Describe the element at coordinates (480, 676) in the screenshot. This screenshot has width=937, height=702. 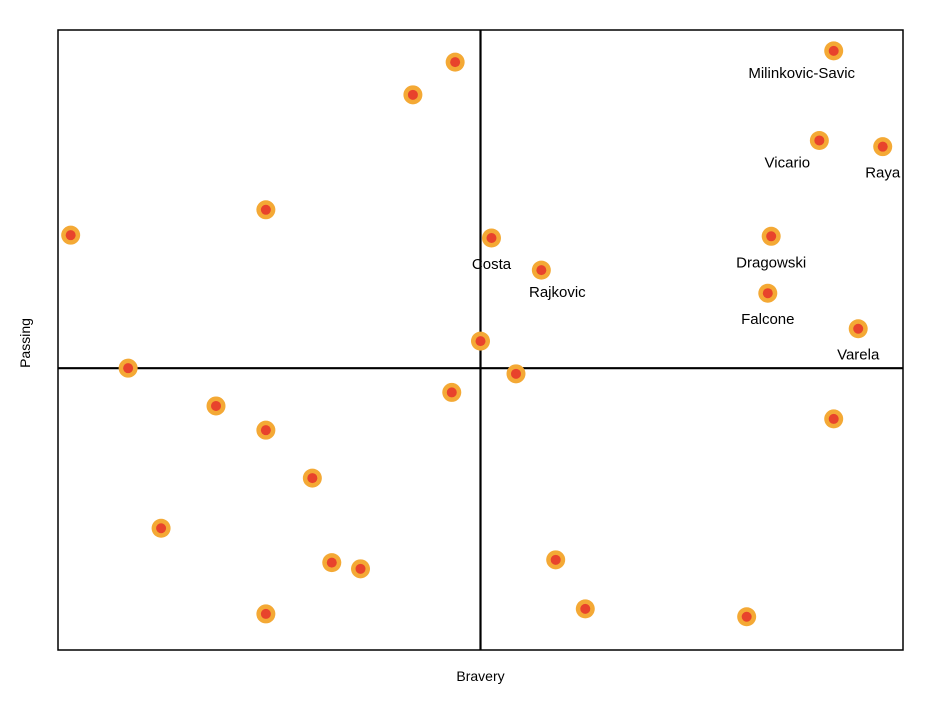
I see `x-axis-title: Bravery` at that location.